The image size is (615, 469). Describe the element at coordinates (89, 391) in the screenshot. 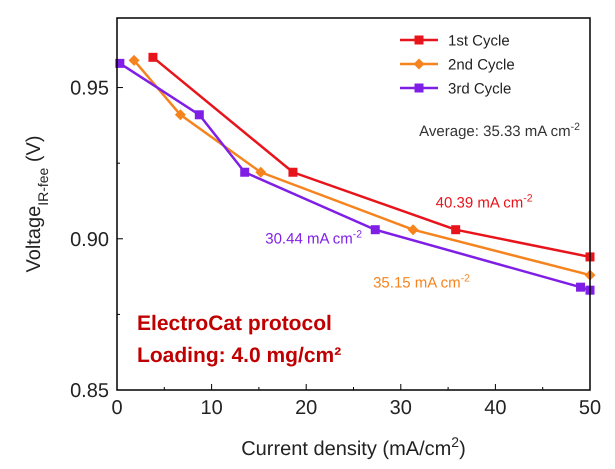

I see `y-tick-label: 0.85` at that location.